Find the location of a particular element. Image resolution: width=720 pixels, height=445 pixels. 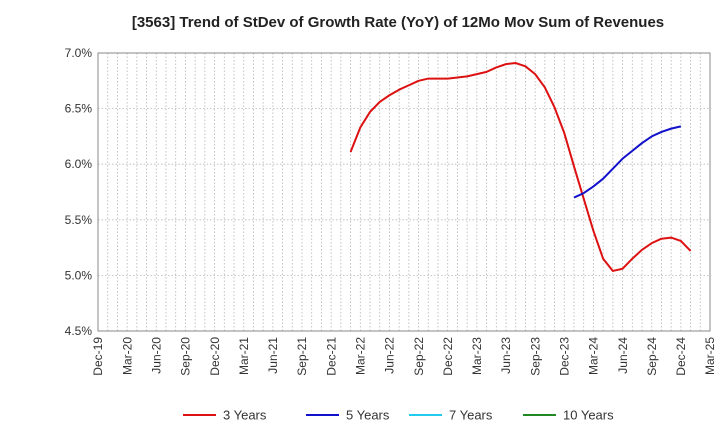

x-tick-label: Sep-22 is located at coordinates (419, 356).